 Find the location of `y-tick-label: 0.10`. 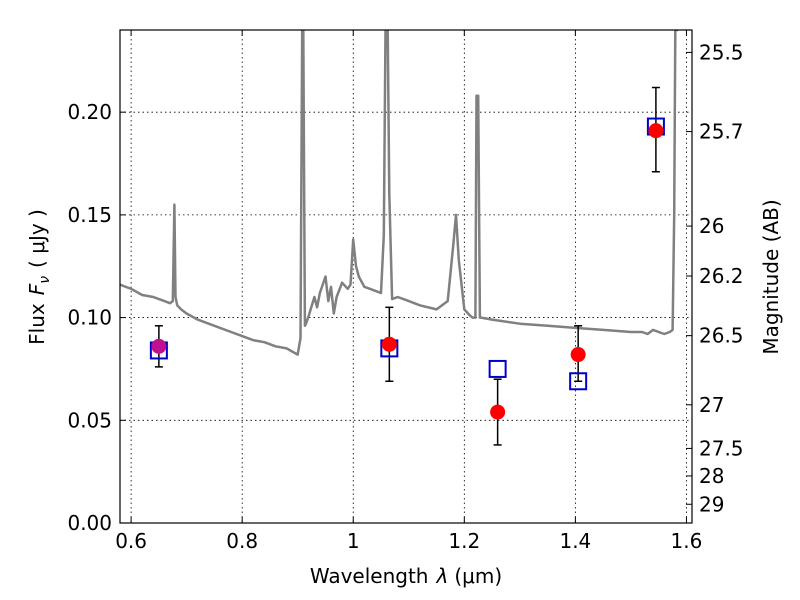

y-tick-label: 0.10 is located at coordinates (89, 318).